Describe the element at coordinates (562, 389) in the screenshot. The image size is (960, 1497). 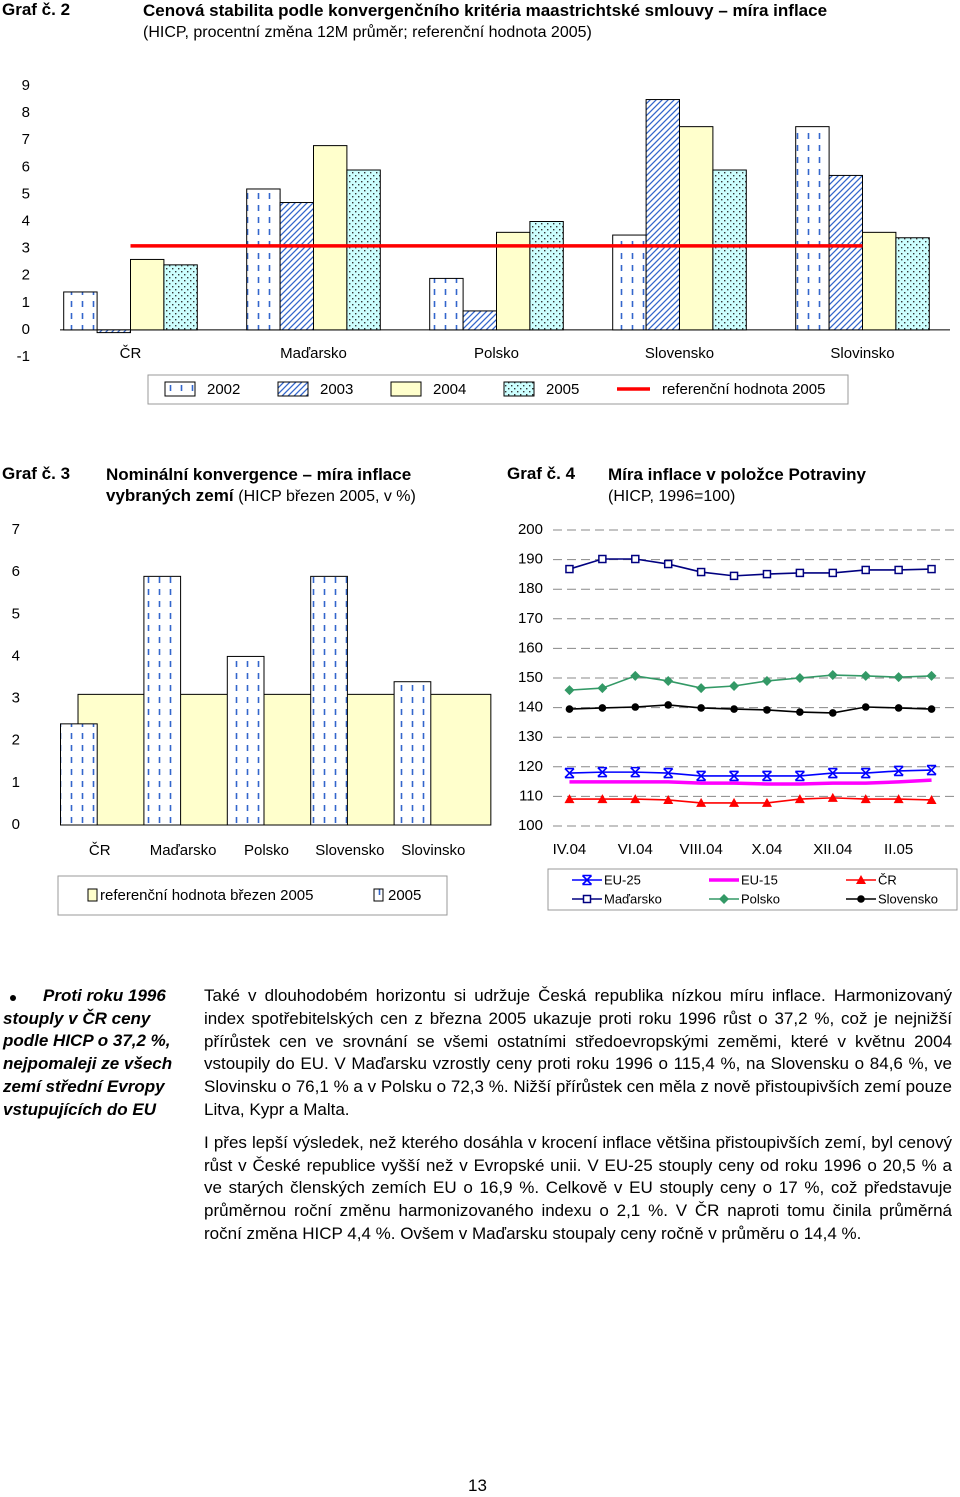
I see `legend-label: 2005` at that location.